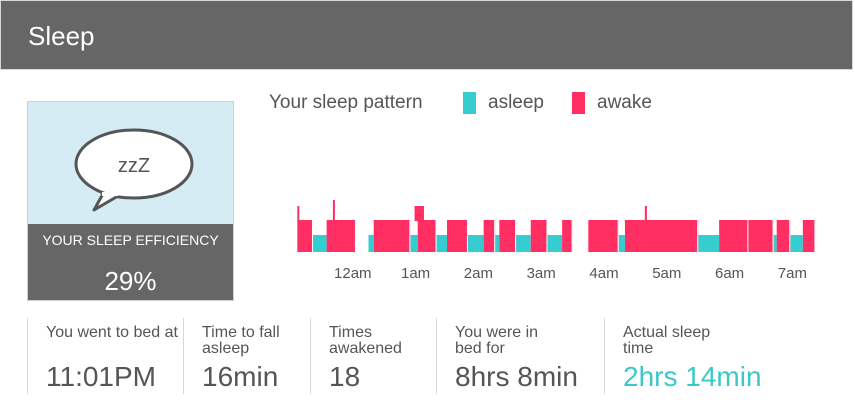  What do you see at coordinates (729, 273) in the screenshot?
I see `x-tick-label: 6am` at bounding box center [729, 273].